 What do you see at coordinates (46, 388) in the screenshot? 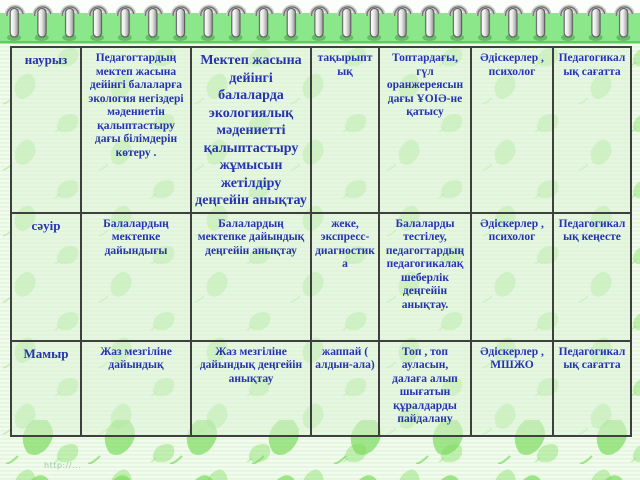
I see `month-cell: Мамыр` at bounding box center [46, 388].